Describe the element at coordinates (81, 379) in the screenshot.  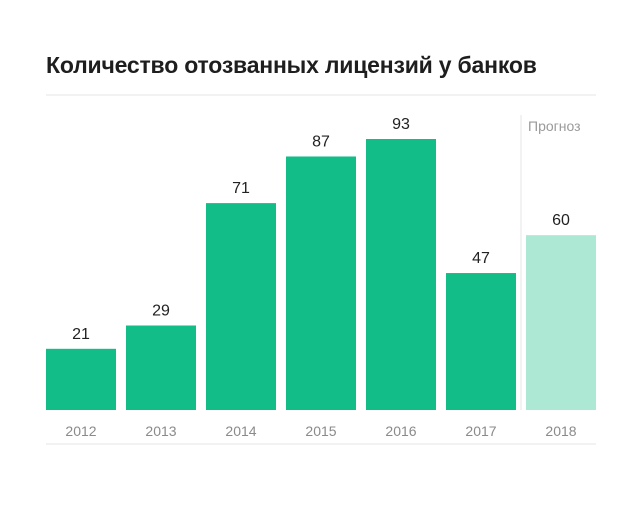
I see `bar-2012` at that location.